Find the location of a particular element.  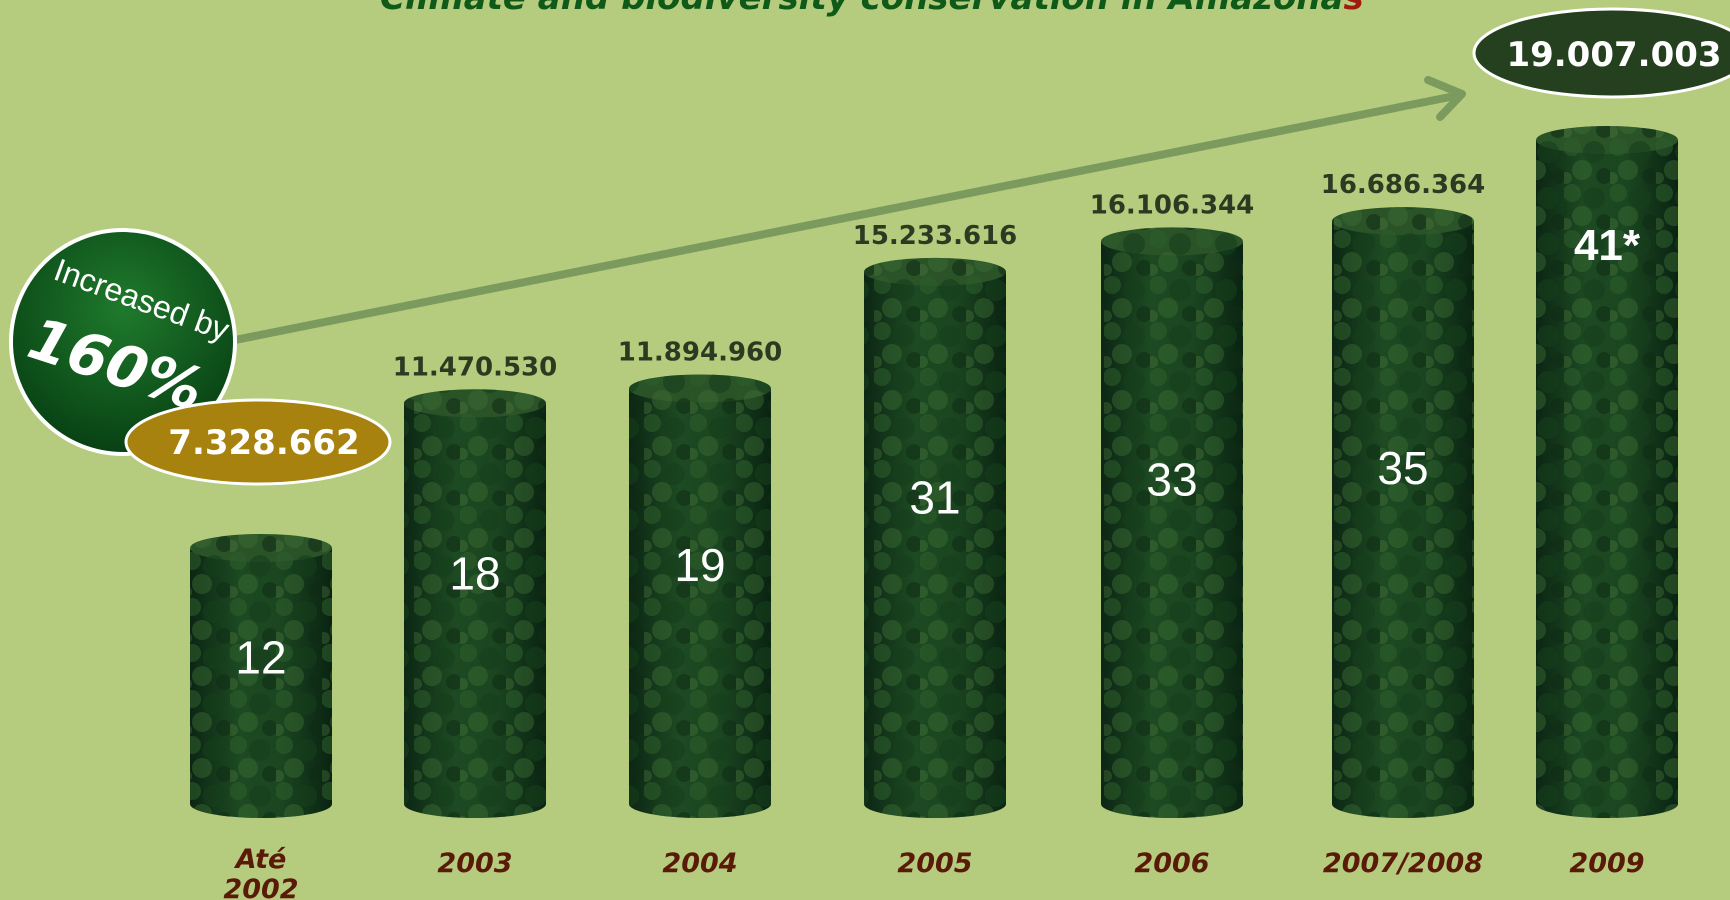

end-value-pill is located at coordinates (1601, 53).